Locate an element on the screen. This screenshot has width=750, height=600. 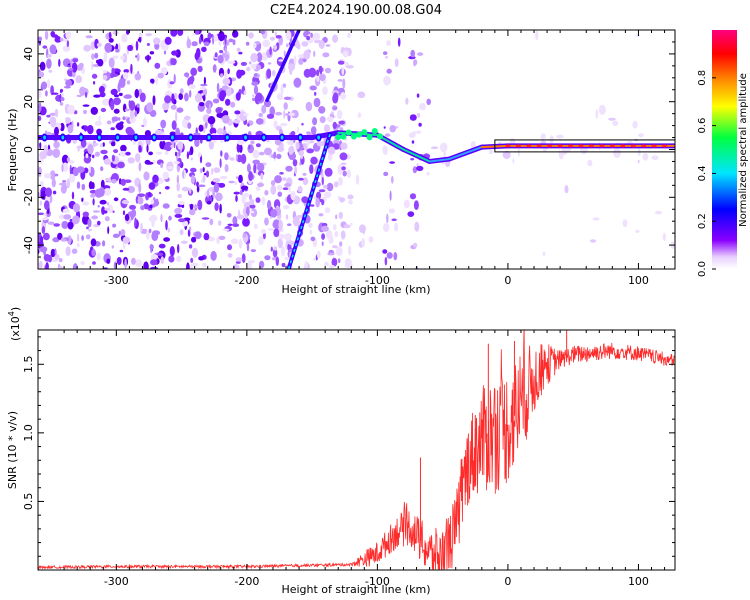
diagonal-line-b is located at coordinates (282, 66).